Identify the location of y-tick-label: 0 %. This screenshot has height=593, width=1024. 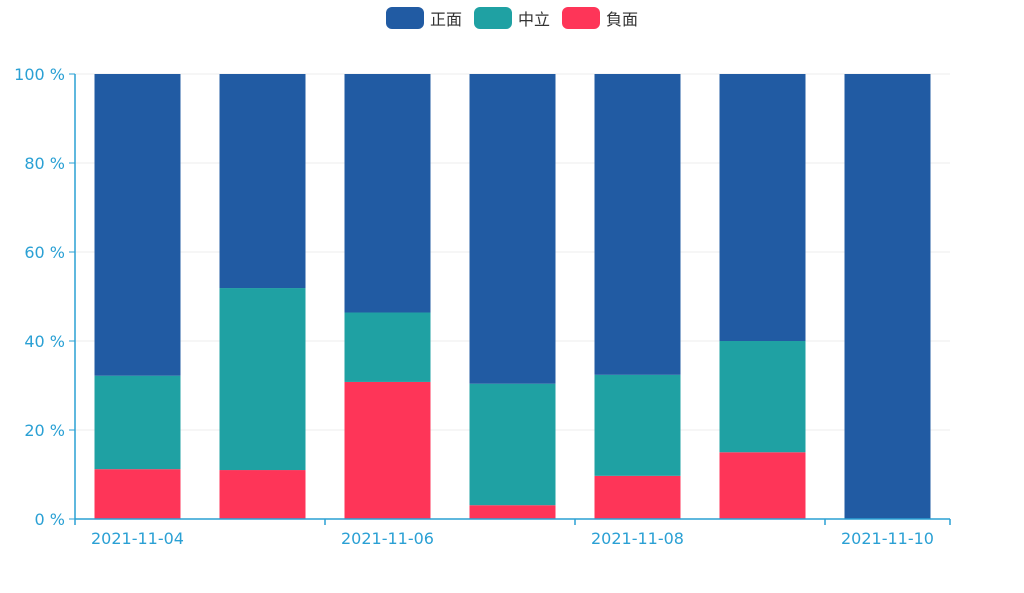
(50, 519).